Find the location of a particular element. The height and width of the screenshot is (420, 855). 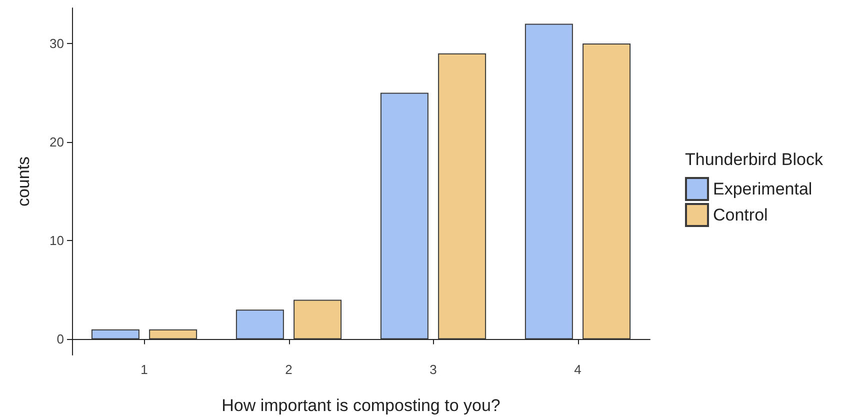

x-tick-label: 3 is located at coordinates (433, 369).